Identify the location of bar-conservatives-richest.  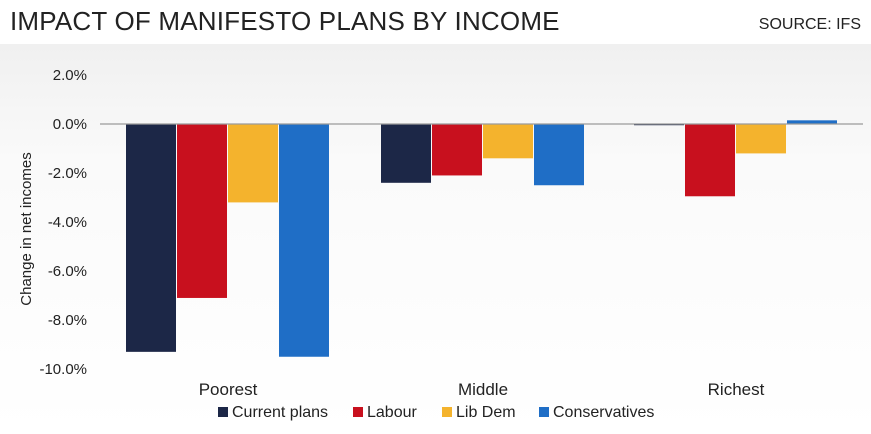
(812, 122).